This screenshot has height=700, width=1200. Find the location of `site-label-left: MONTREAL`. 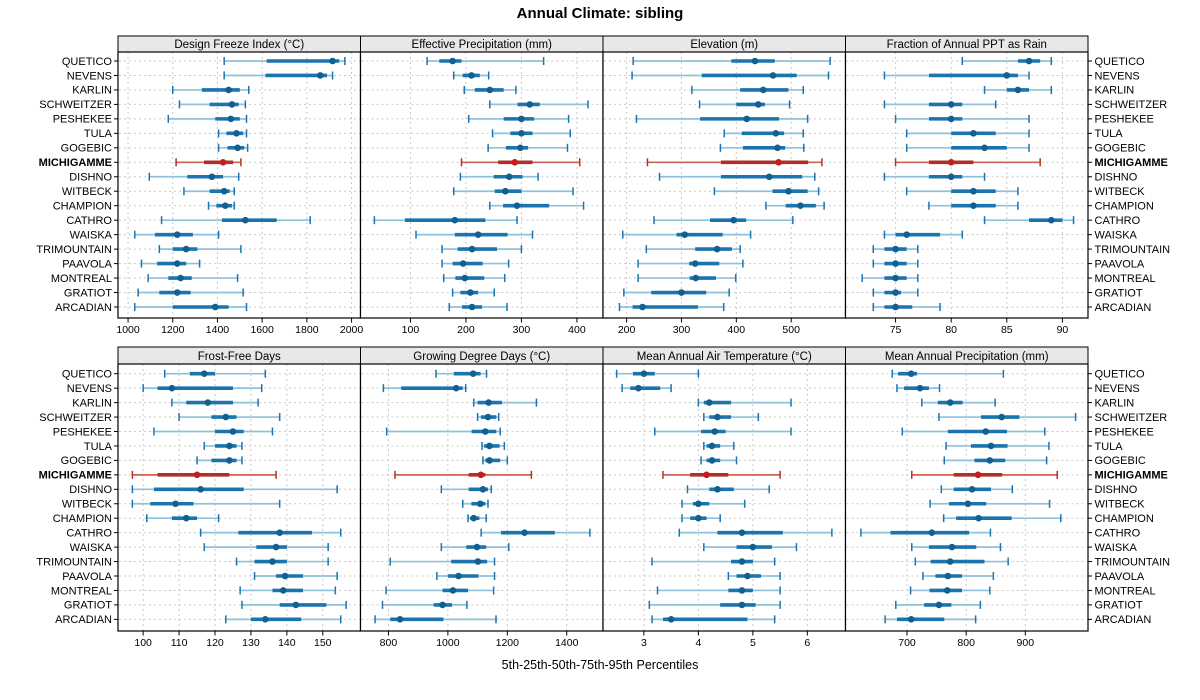

site-label-left: MONTREAL is located at coordinates (81, 591).